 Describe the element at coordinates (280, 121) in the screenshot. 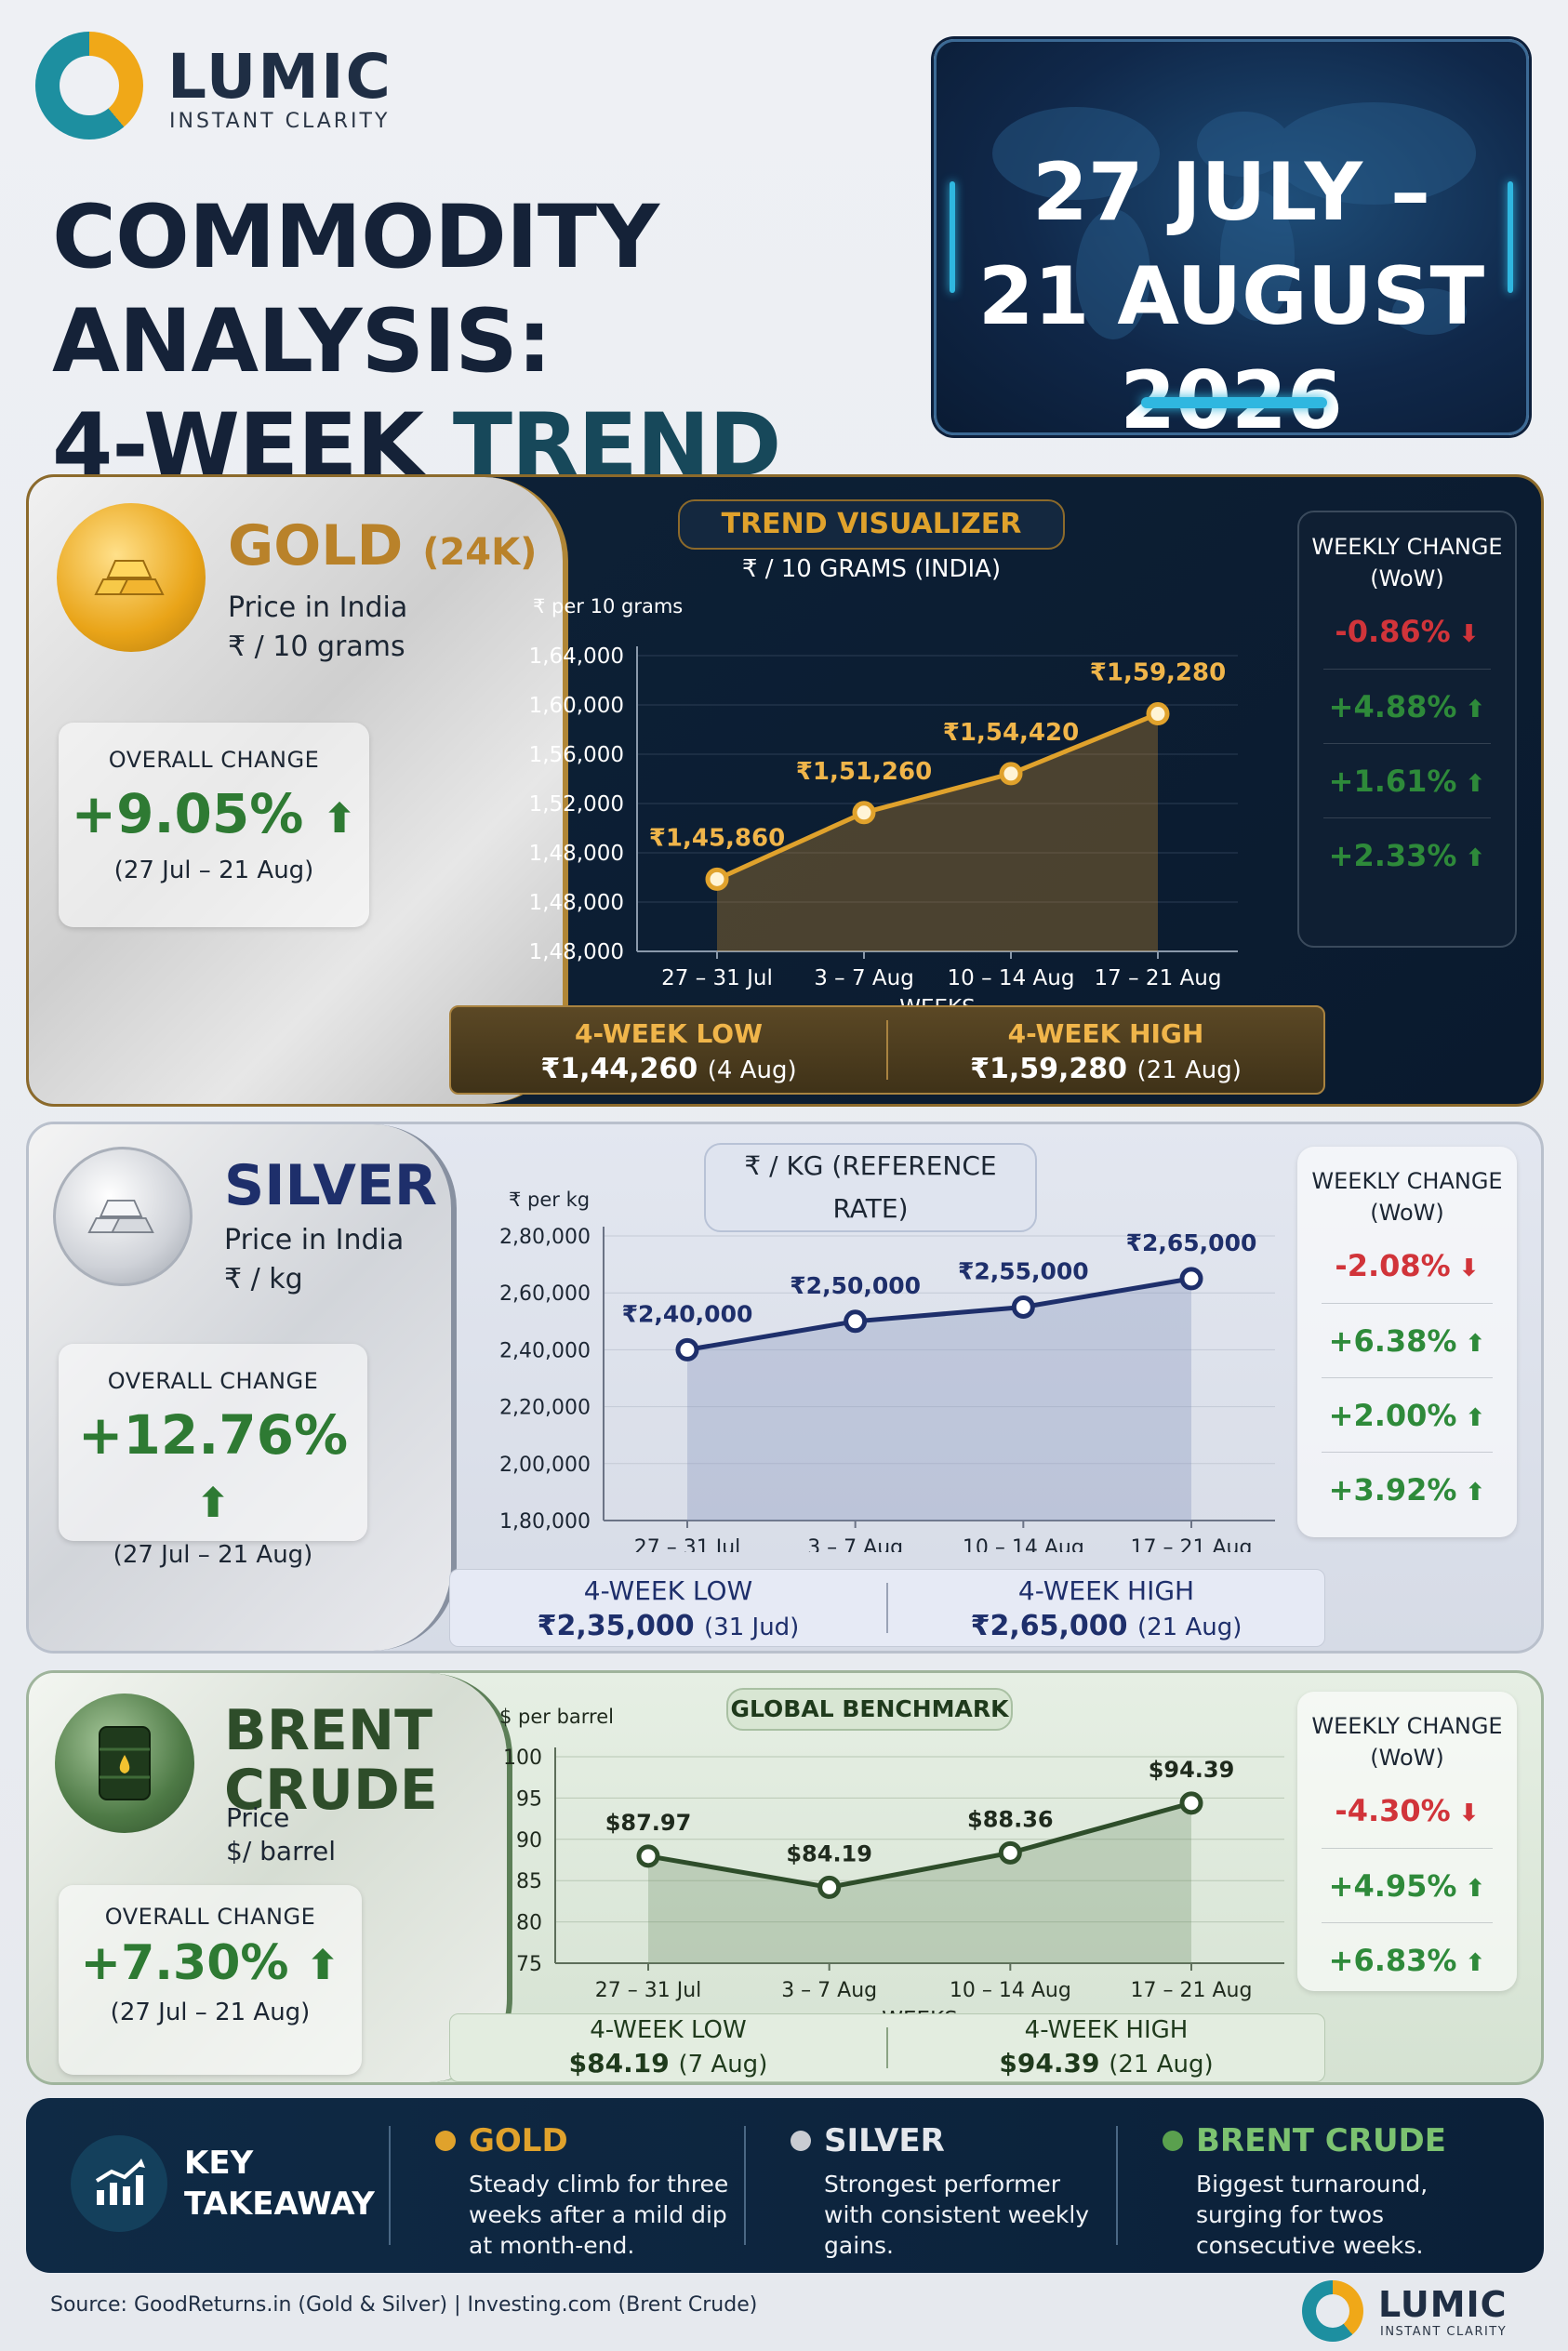

I see `logo-tagline: INSTANT CLARITY` at that location.